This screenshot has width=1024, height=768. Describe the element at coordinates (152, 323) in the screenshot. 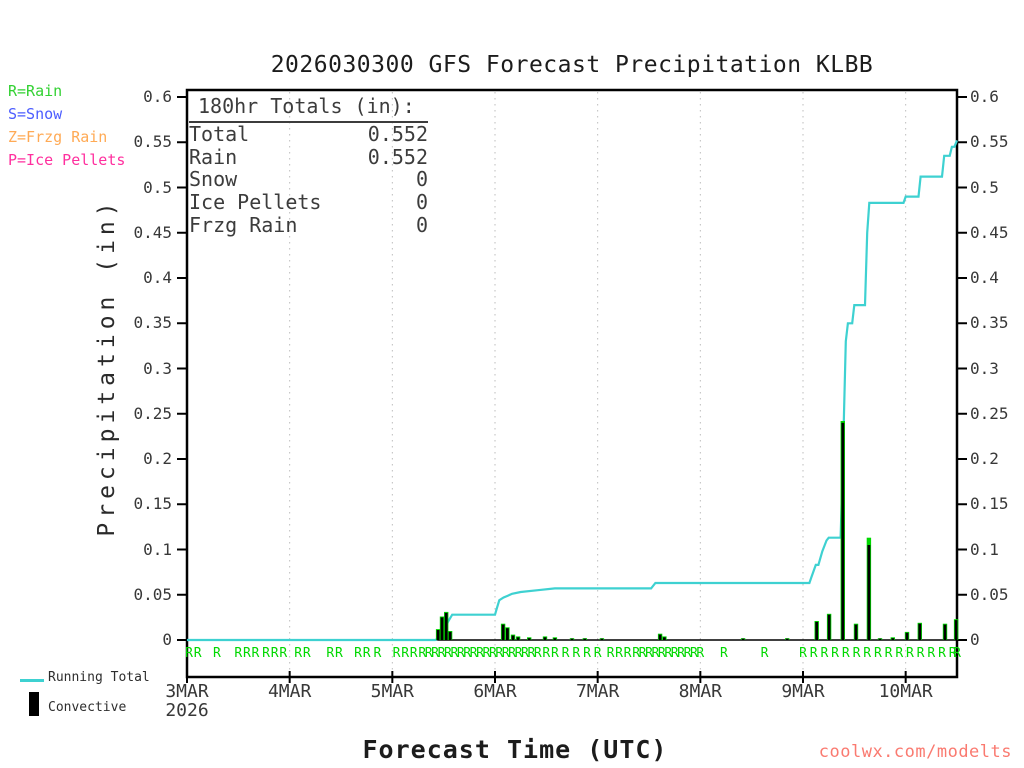

I see `y-tick-label-left: 0.35` at that location.